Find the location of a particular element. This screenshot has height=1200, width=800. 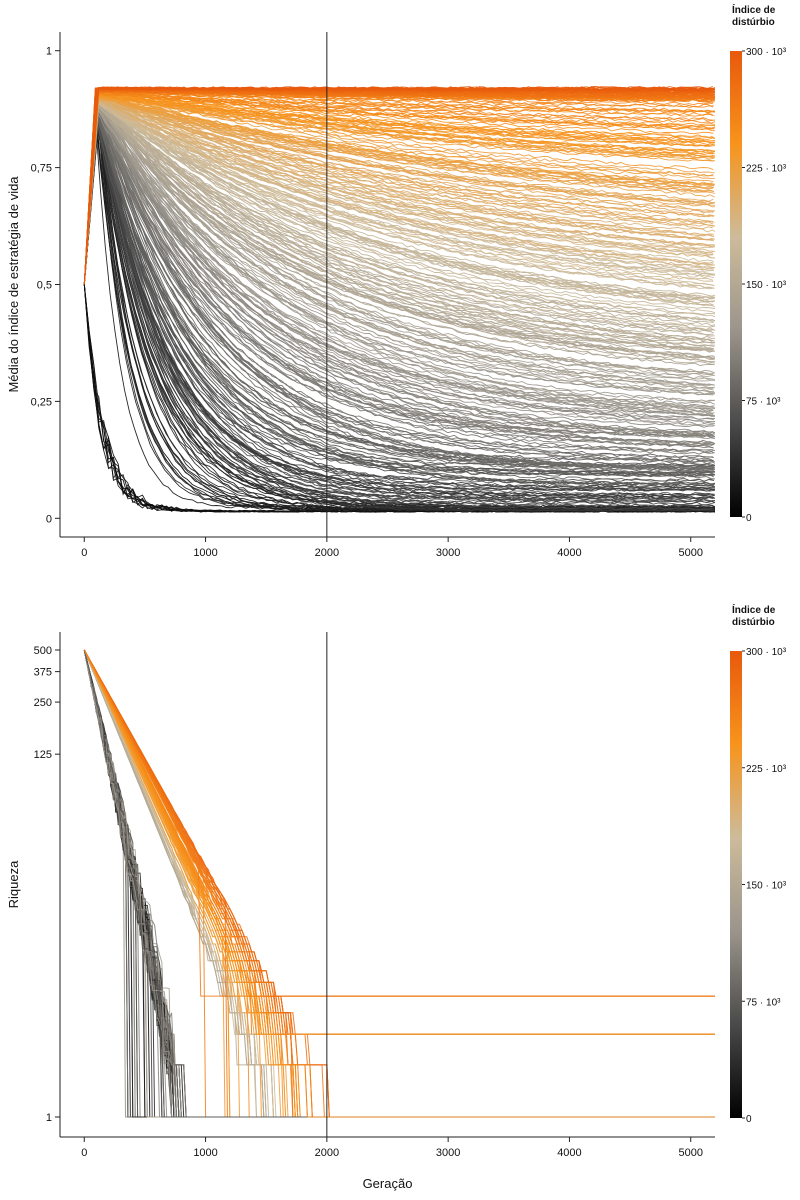

y-tick-label: 500 is located at coordinates (43, 651).